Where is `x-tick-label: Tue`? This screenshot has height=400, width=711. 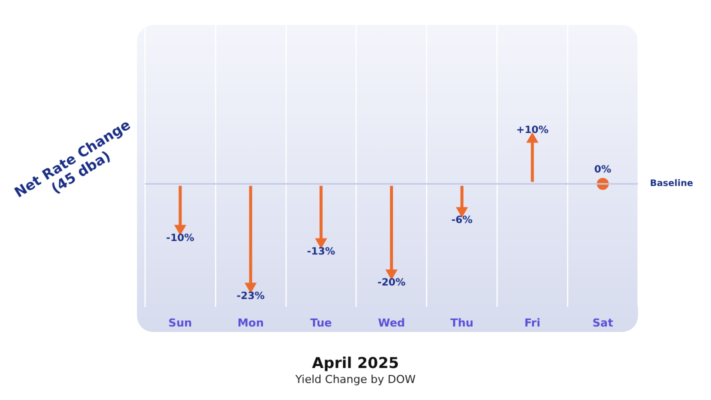
x-tick-label: Tue is located at coordinates (321, 323).